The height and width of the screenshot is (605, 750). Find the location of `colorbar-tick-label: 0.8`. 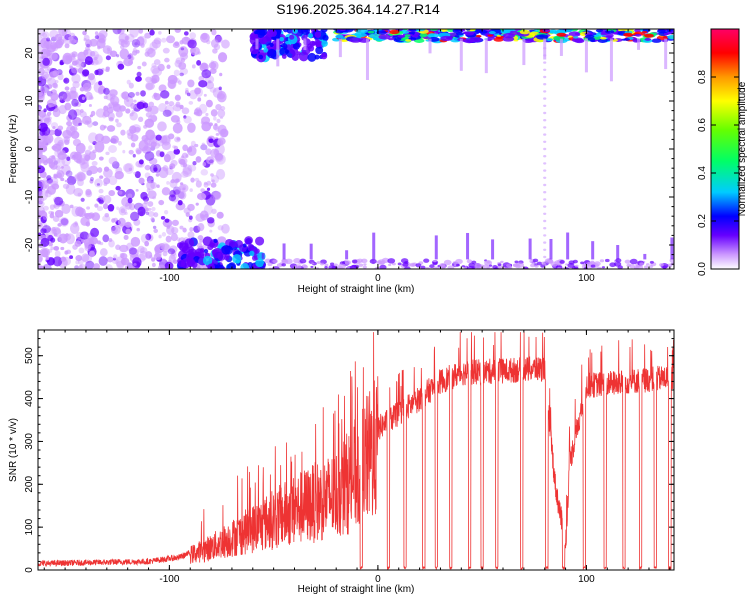

colorbar-tick-label: 0.8 is located at coordinates (702, 77).